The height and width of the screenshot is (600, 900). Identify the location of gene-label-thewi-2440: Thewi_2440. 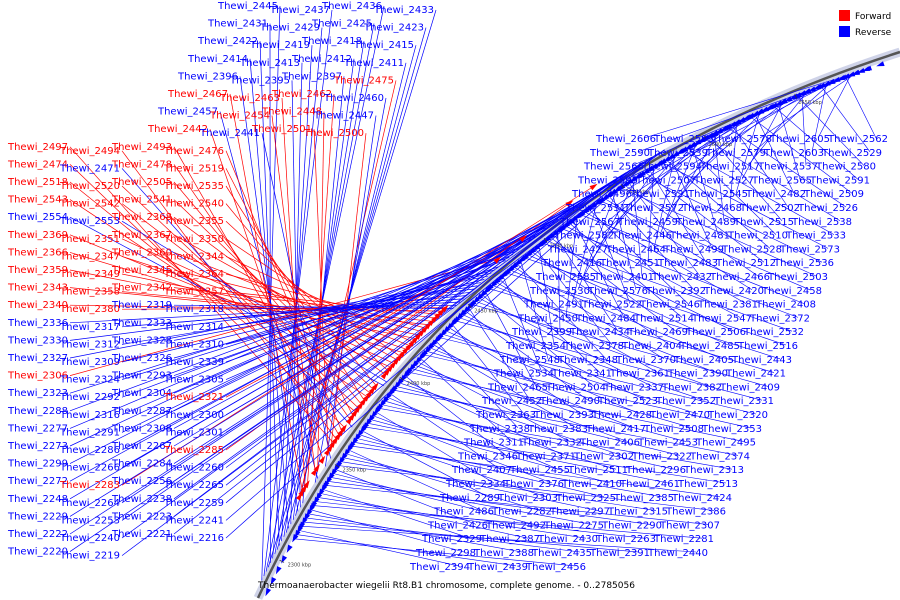
(677, 553).